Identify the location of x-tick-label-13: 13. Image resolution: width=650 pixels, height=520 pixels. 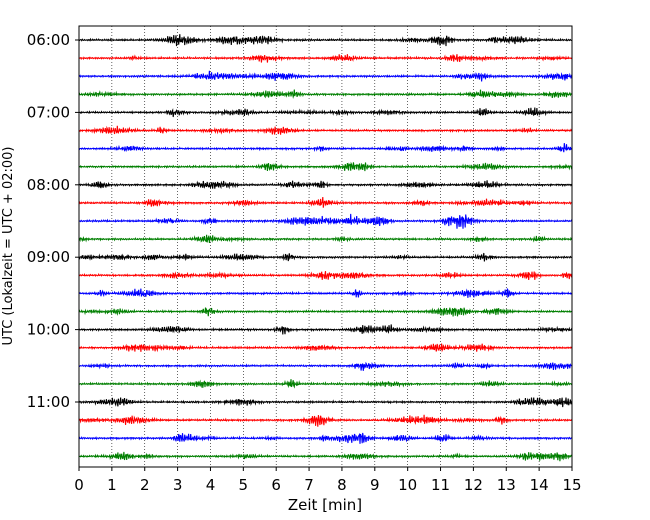
(506, 485).